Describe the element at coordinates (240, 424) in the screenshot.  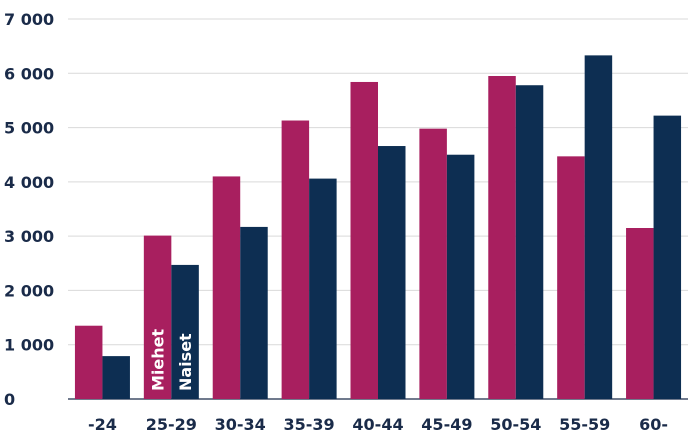
I see `x-tick-label: 30-34` at that location.